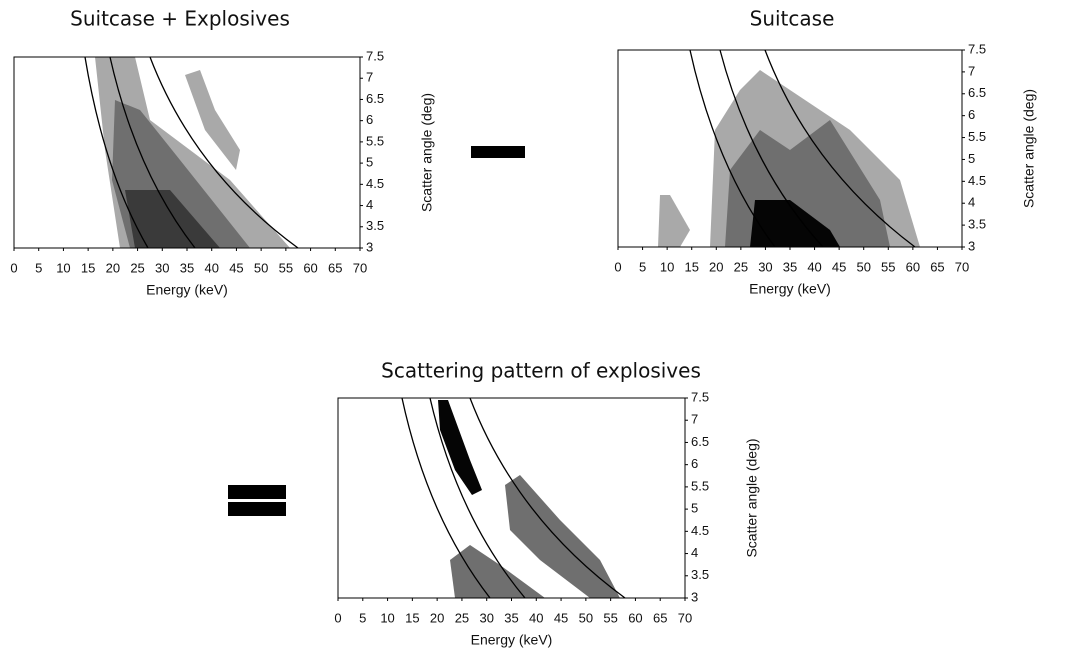 This screenshot has height=656, width=1065. Describe the element at coordinates (541, 371) in the screenshot. I see `chart-title: Scattering pattern of explosives` at that location.